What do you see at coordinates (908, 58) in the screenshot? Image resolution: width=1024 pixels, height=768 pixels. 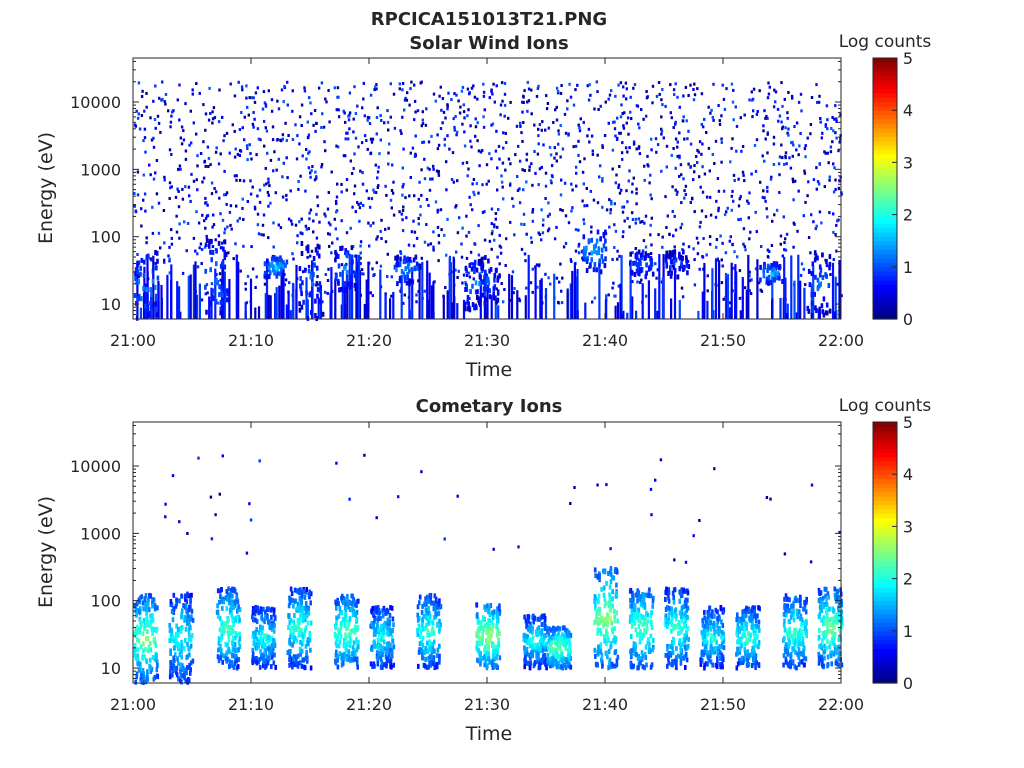 I see `colorbar-tick-label: 5` at bounding box center [908, 58].